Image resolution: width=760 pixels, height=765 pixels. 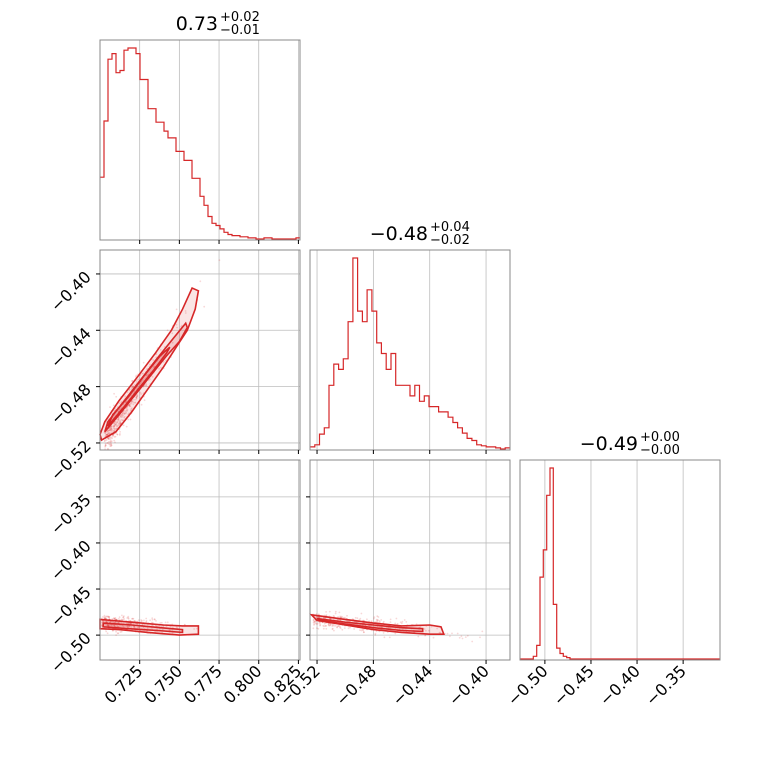 I want to click on param-title-2-value: −0.49, so click(x=609, y=444).